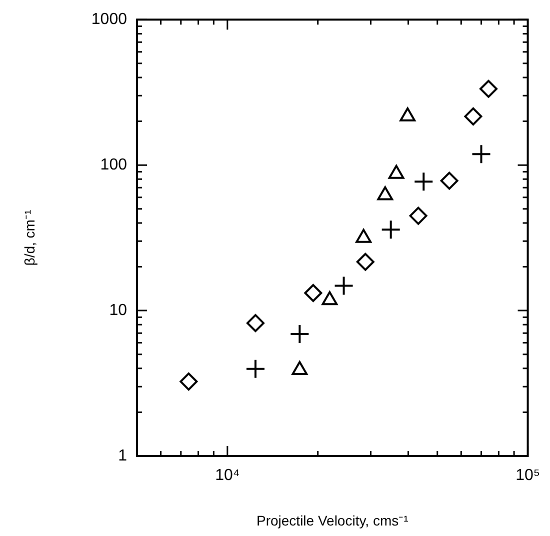 This screenshot has height=536, width=550. I want to click on y-axis-title: β/d, cm⁻¹, so click(29, 238).